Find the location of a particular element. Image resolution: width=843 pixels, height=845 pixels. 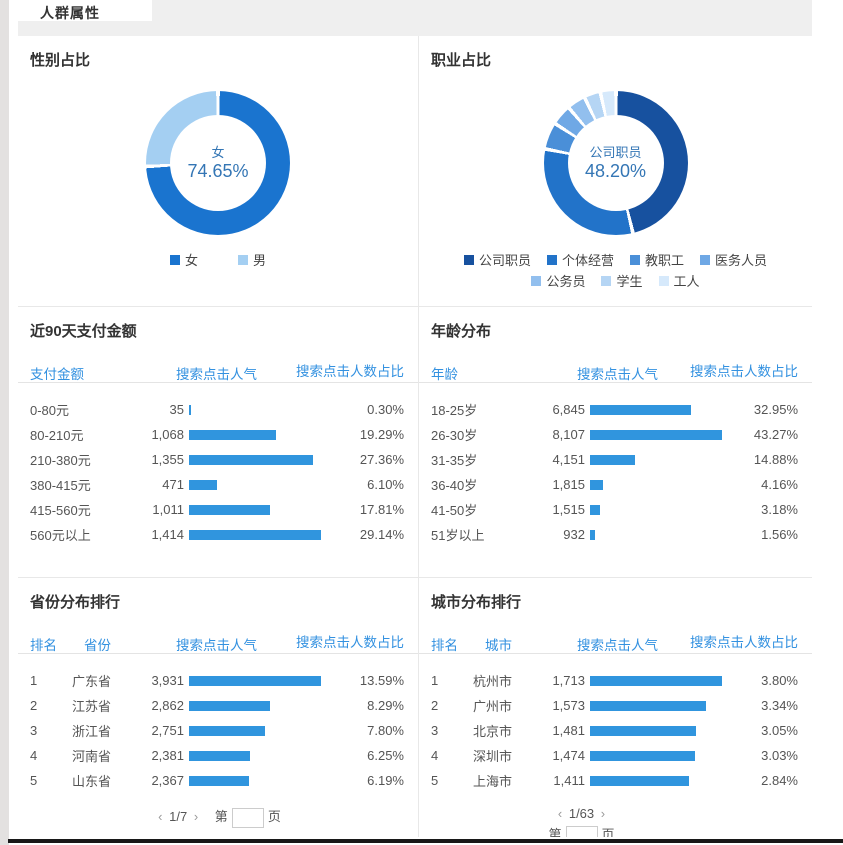

province-table-header: 排名 省份 搜索点击人气 搜索点击人数占比 is located at coordinates (218, 650).